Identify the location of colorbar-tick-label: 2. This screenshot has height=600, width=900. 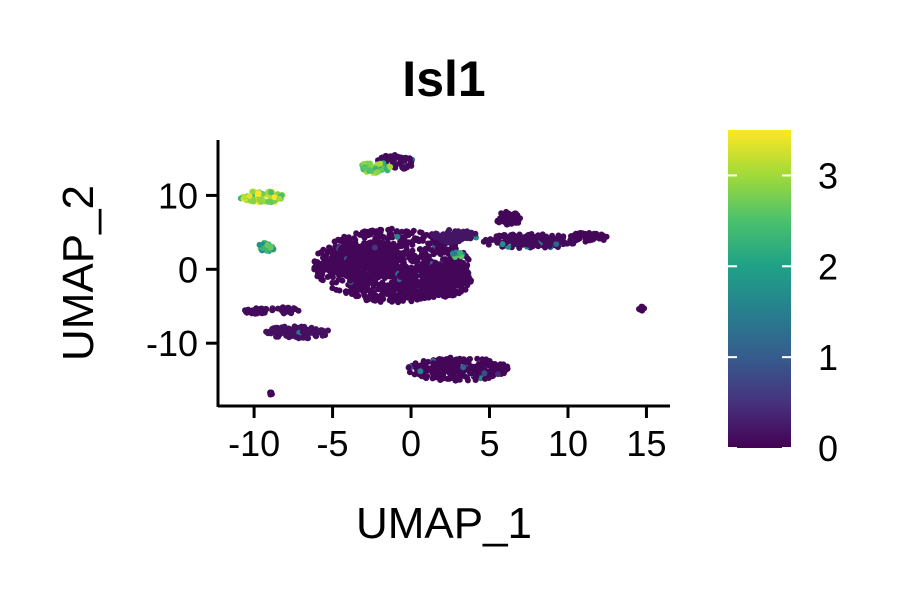
(828, 266).